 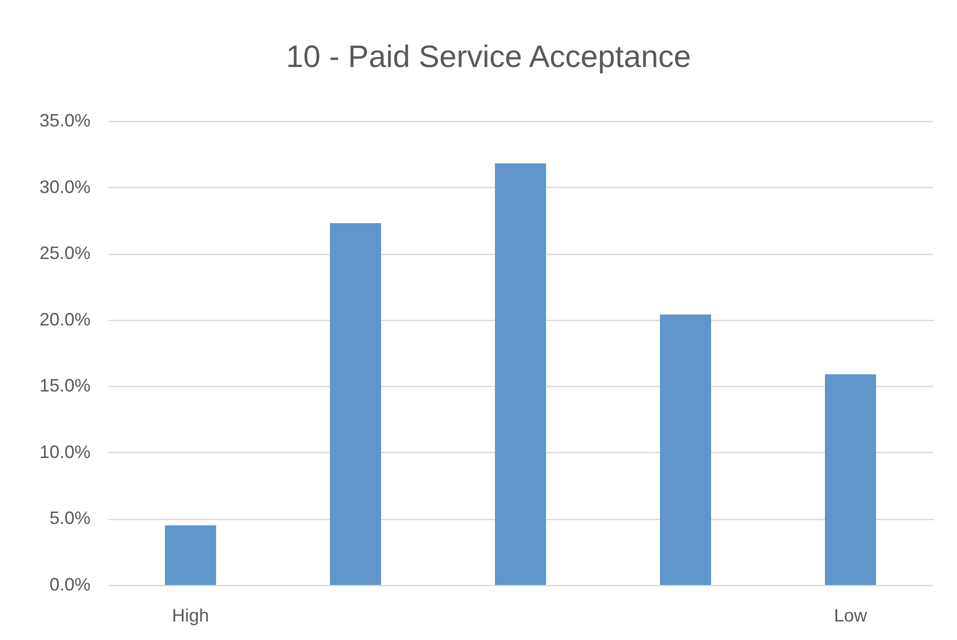 I want to click on y-tick-label: 20.0%, so click(x=64, y=319).